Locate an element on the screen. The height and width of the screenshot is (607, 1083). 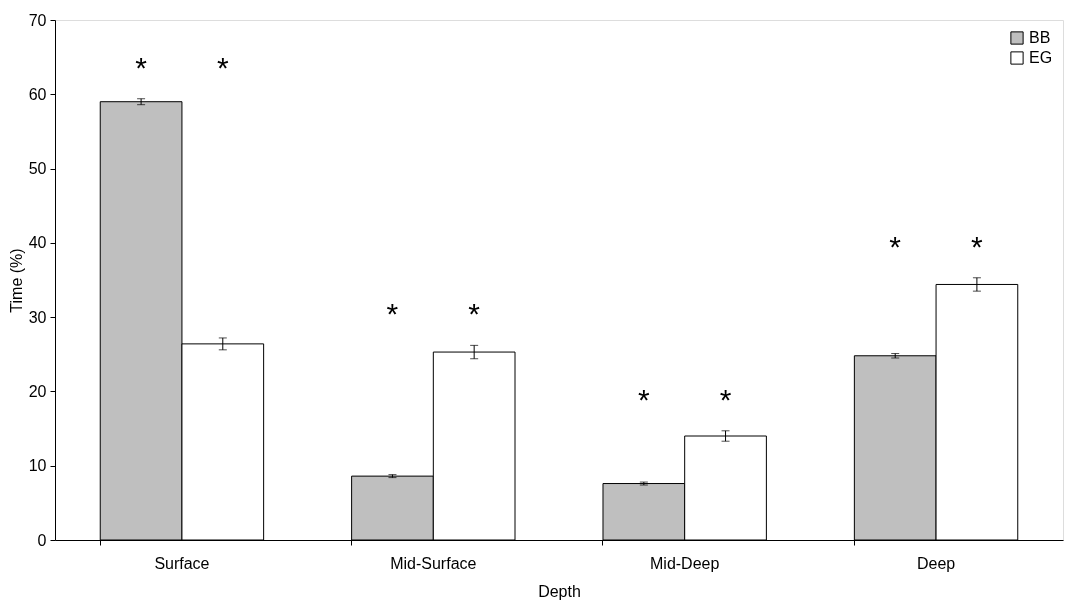
x-tick-label: Deep is located at coordinates (936, 563).